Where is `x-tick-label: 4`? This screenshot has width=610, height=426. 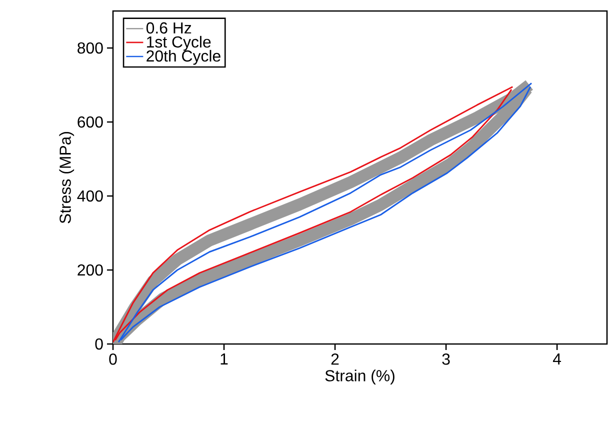 x-tick-label: 4 is located at coordinates (557, 359).